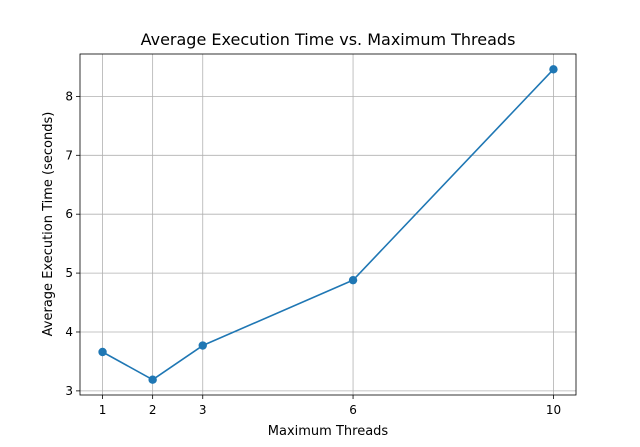  Describe the element at coordinates (353, 410) in the screenshot. I see `x-tick-label: 6` at that location.